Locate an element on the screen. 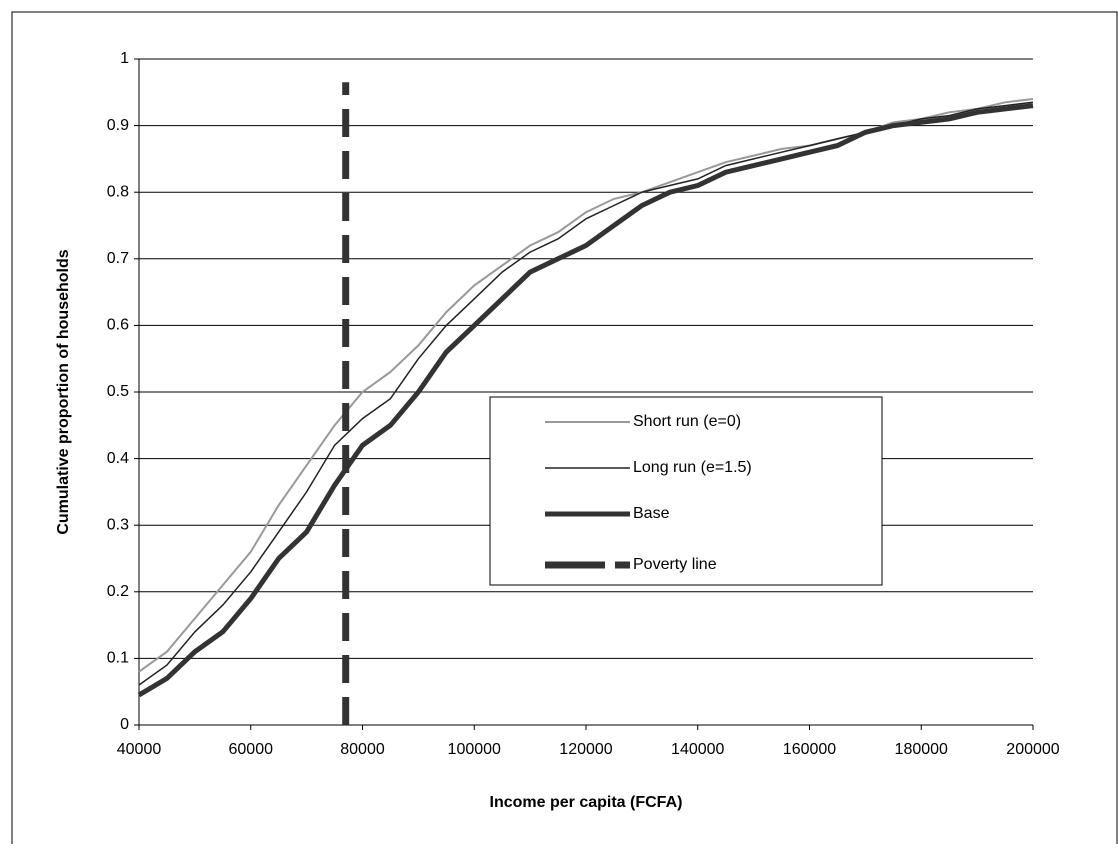 The image size is (1118, 849). y-tick-label: 0.4 is located at coordinates (118, 458).